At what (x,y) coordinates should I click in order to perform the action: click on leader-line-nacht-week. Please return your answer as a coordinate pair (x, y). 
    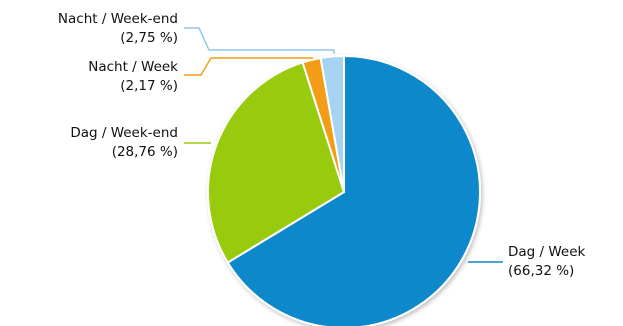
    Looking at the image, I should click on (248, 66).